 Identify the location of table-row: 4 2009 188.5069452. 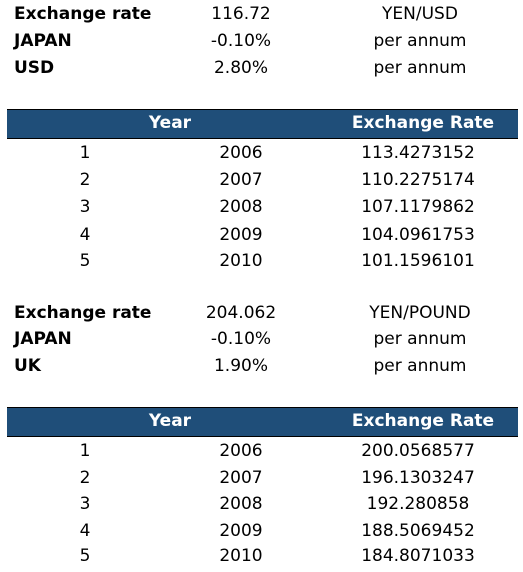
(261, 534).